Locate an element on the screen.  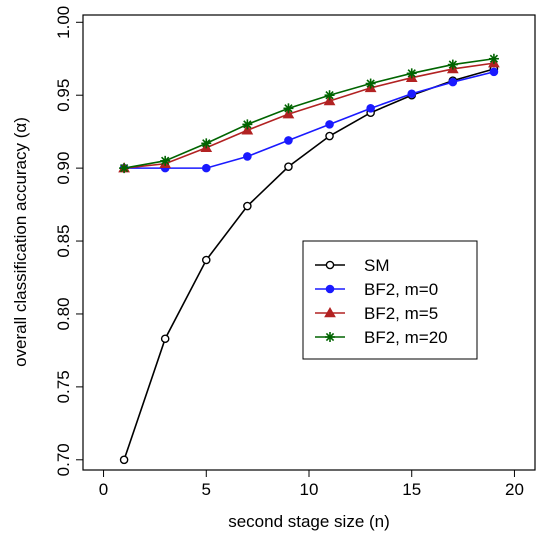
x-axis: 0 5 10 15 20 is located at coordinates (311, 484).